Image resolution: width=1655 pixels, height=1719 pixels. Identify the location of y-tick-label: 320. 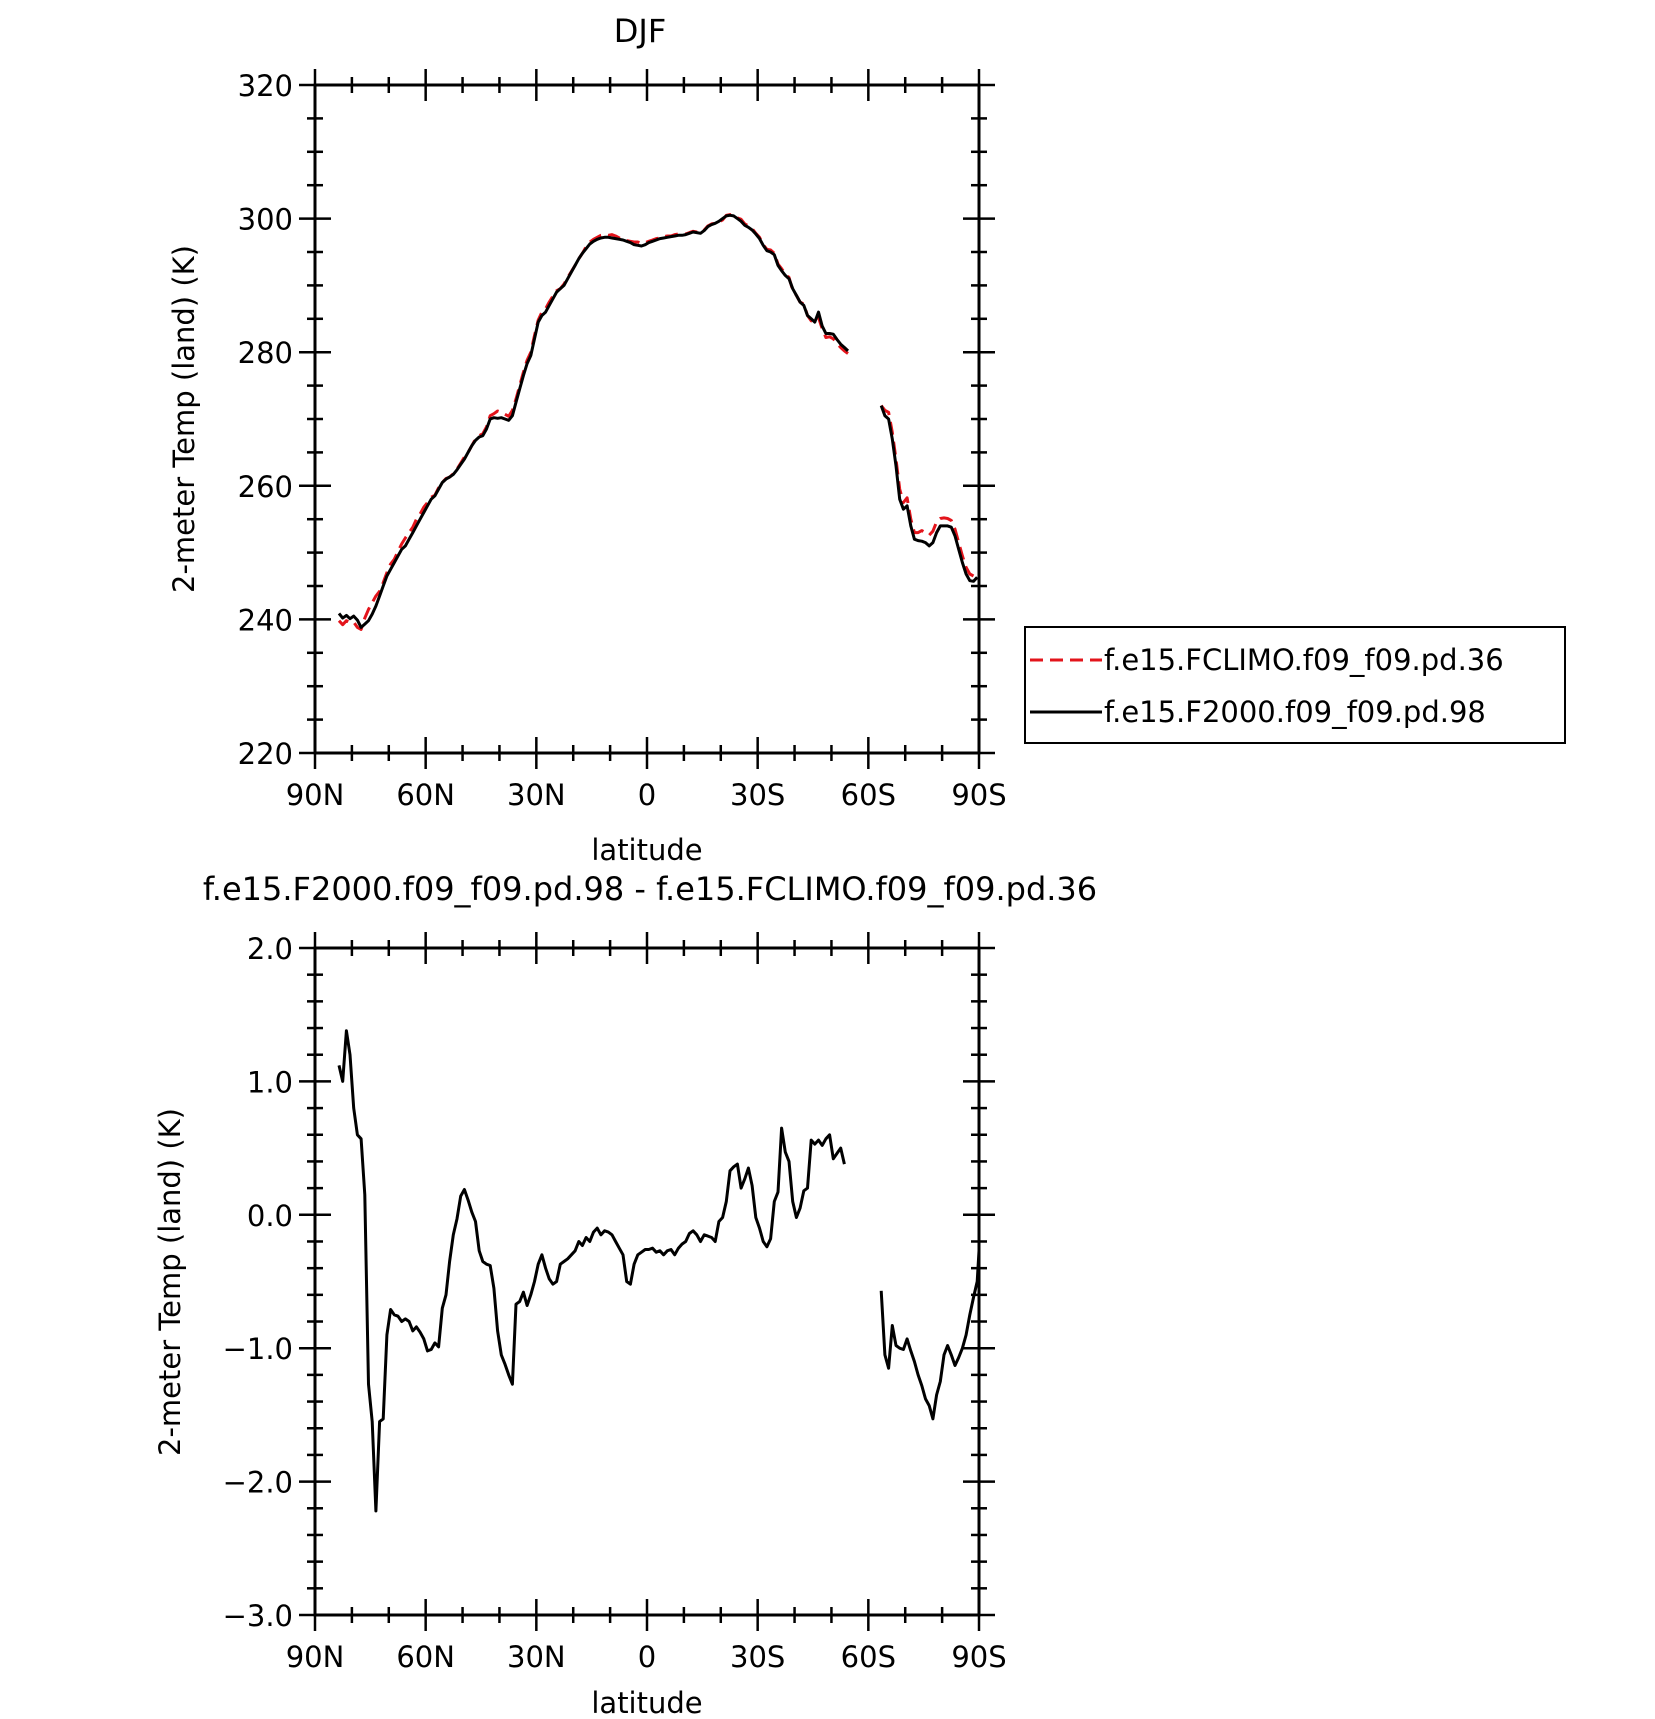
(265, 86).